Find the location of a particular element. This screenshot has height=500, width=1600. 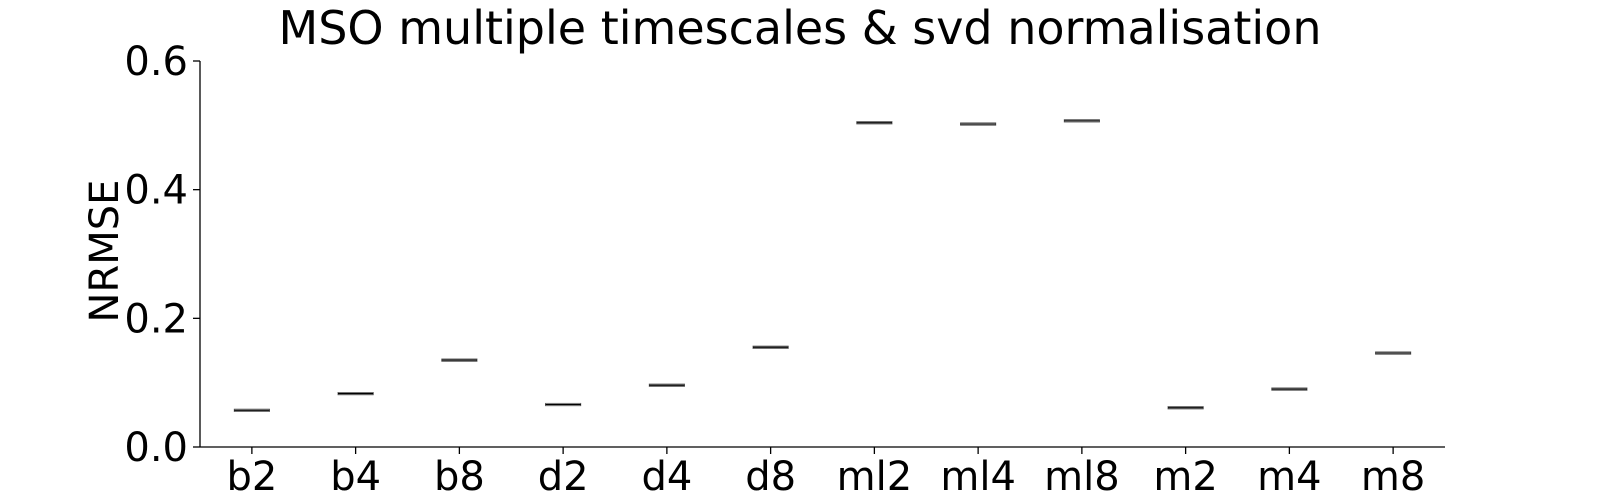

x-tick-label: ml8 is located at coordinates (1082, 477).